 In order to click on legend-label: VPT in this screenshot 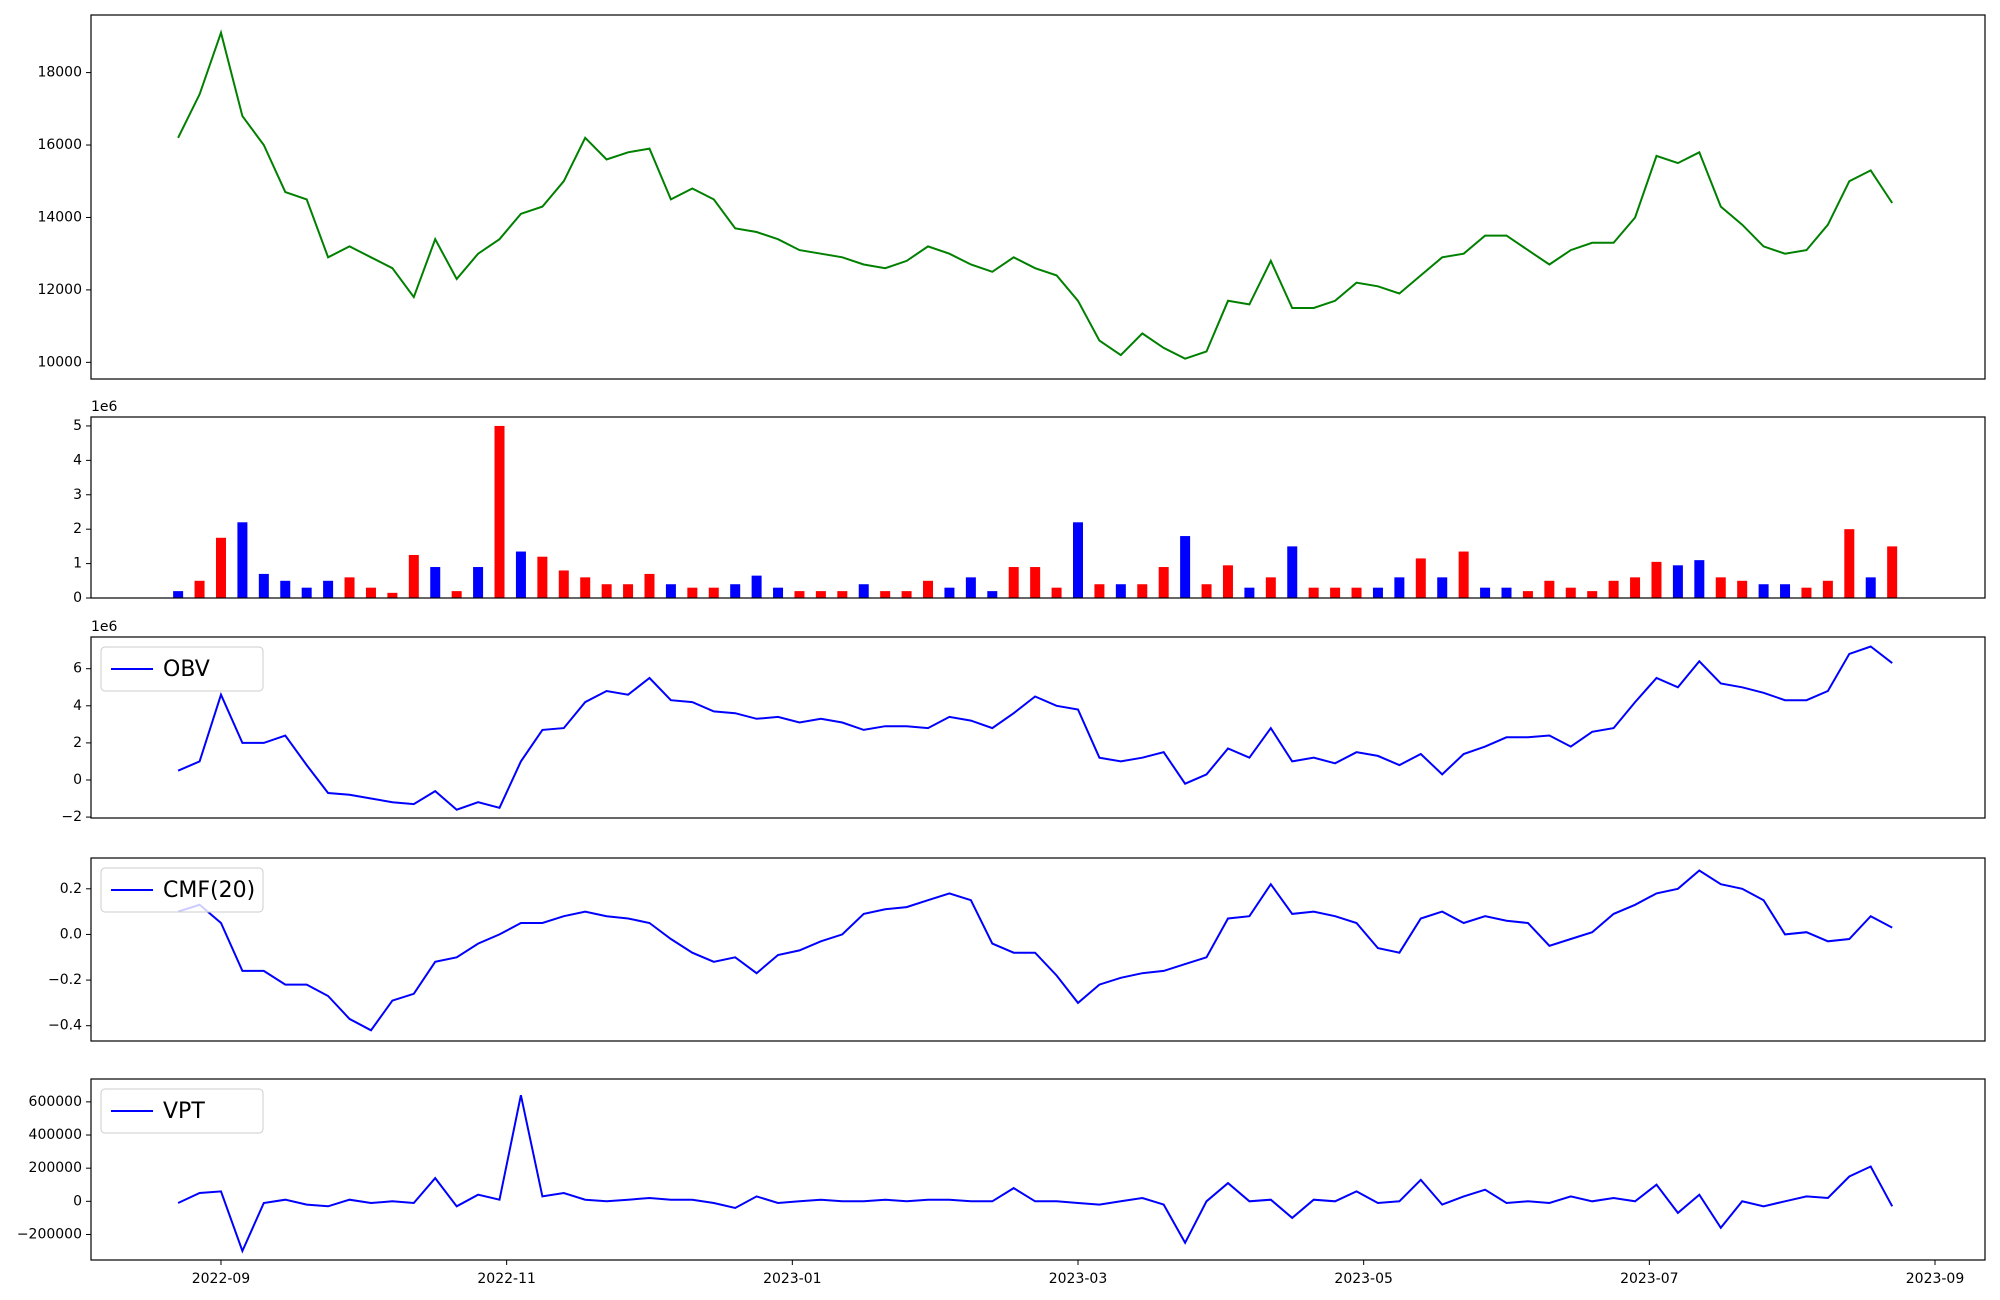, I will do `click(184, 1111)`.